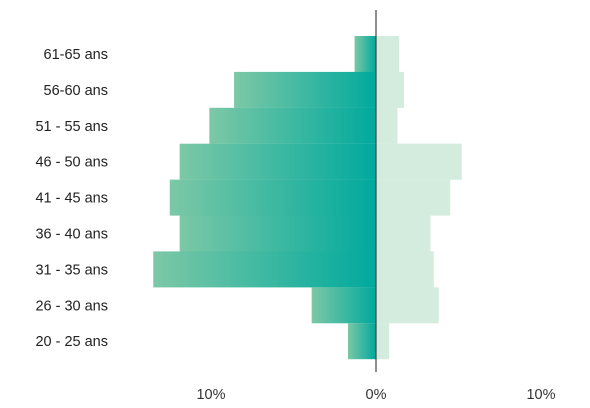 This screenshot has height=408, width=590. I want to click on category-label: 41 - 45 ans, so click(71, 199).